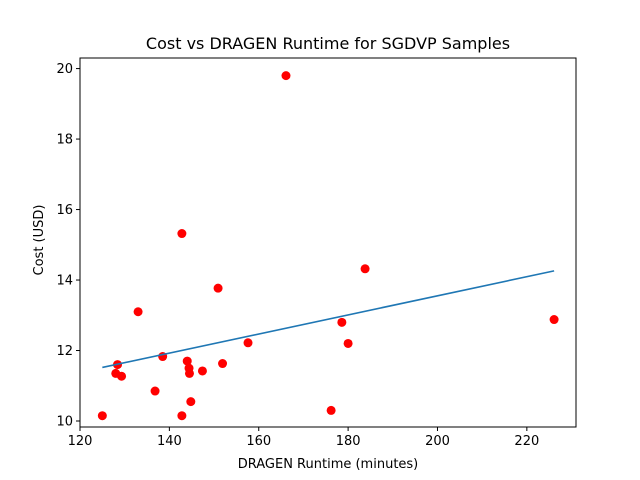  What do you see at coordinates (328, 319) in the screenshot?
I see `trend-line` at bounding box center [328, 319].